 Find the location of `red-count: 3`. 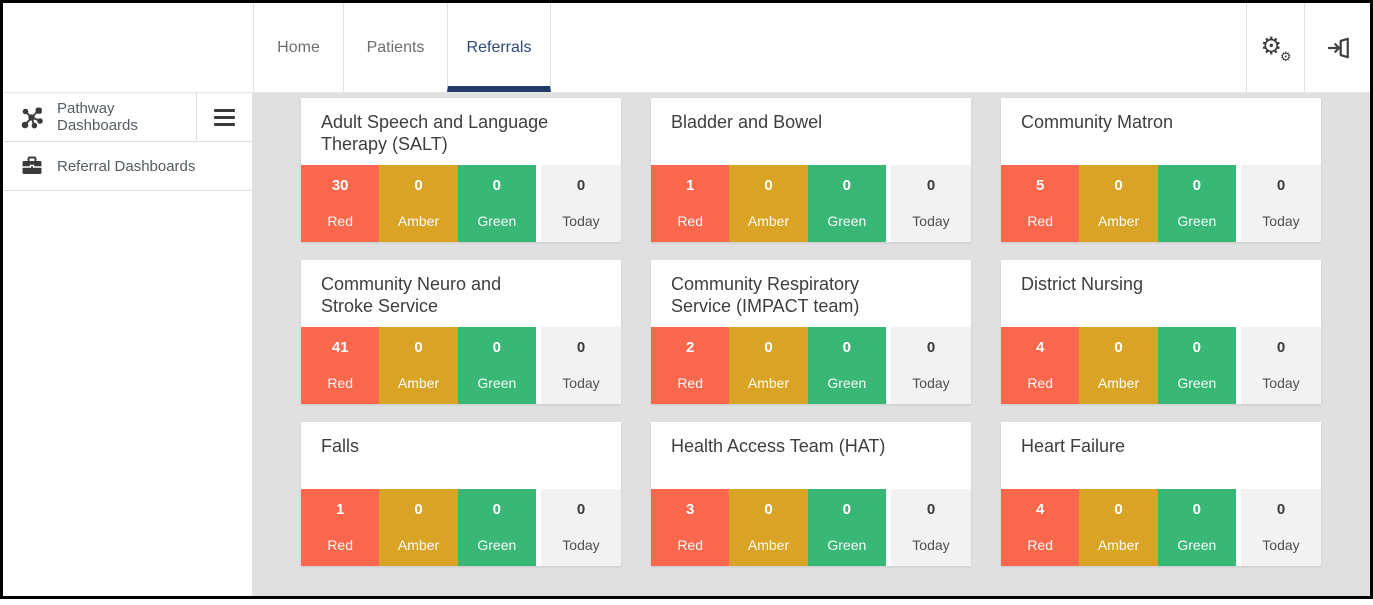

red-count: 3 is located at coordinates (690, 509).